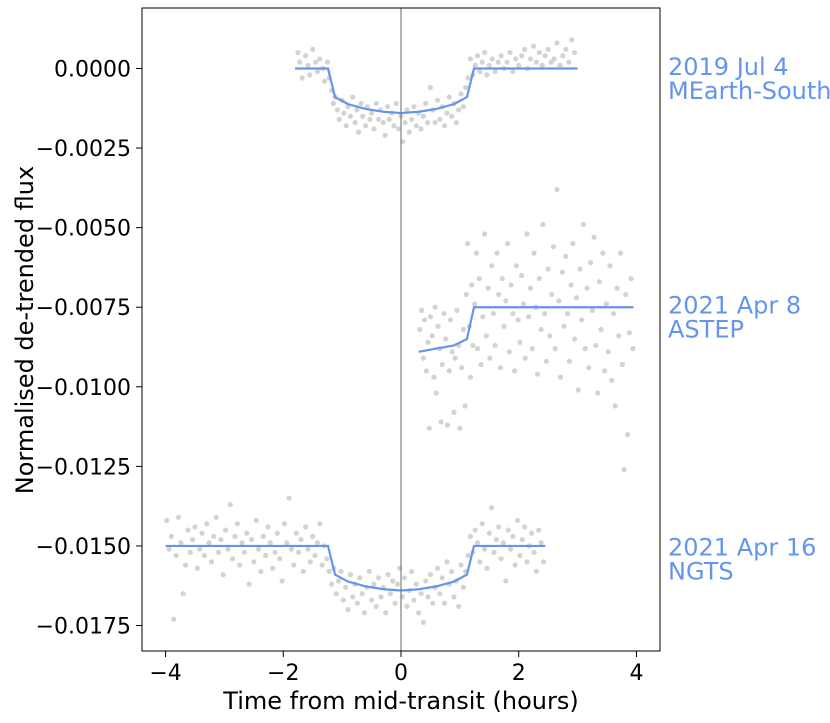 This screenshot has width=830, height=723. I want to click on series-annotation-line: NGTS, so click(701, 572).